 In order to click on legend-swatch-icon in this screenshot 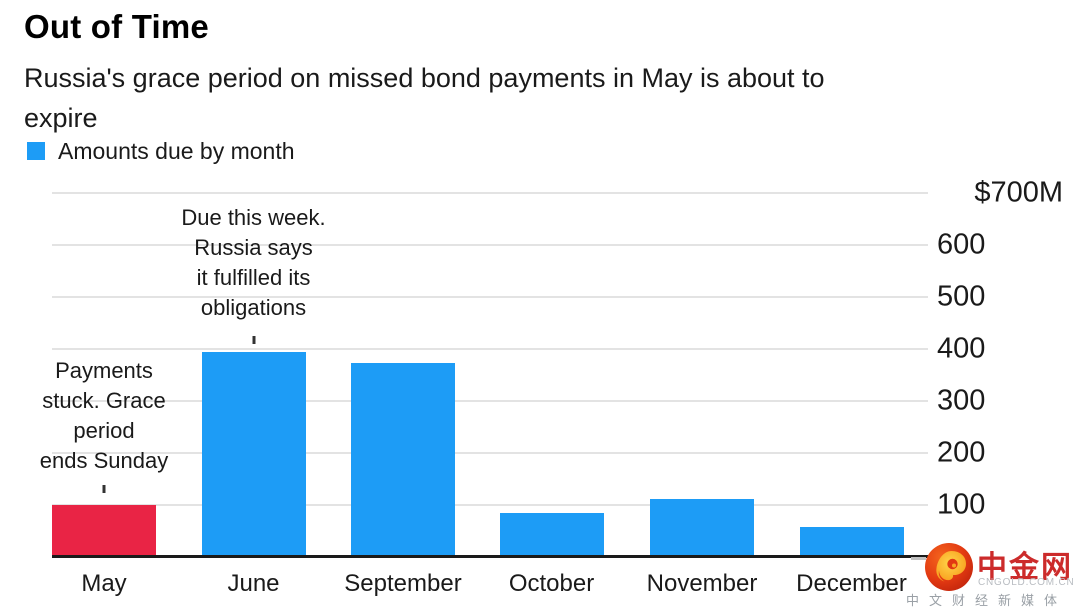, I will do `click(36, 151)`.